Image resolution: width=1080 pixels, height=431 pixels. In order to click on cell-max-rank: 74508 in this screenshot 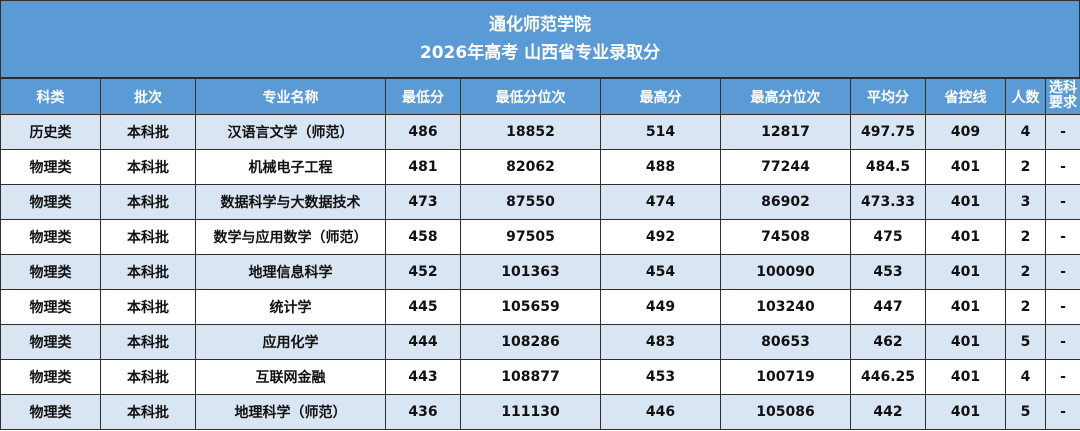, I will do `click(785, 237)`.